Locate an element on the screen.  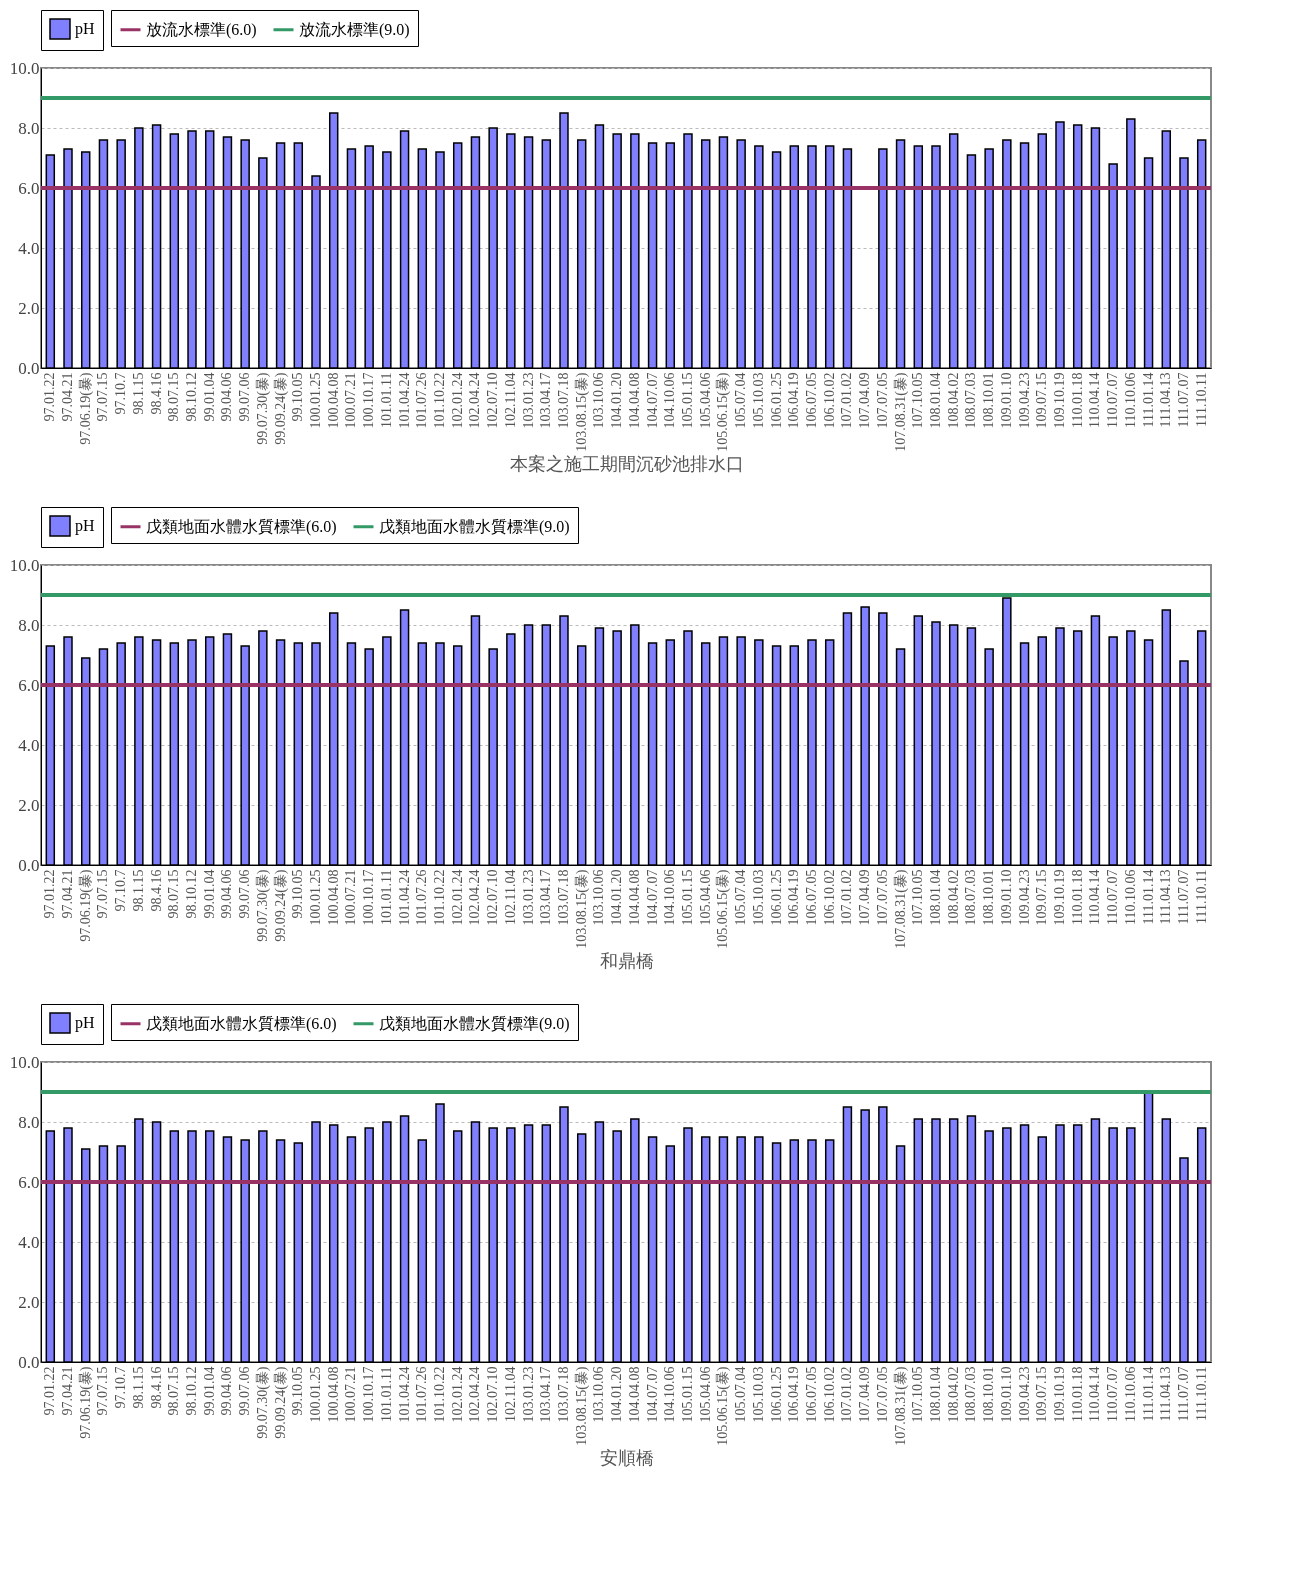
x-tick-label: 104.04.08 is located at coordinates (634, 1394).